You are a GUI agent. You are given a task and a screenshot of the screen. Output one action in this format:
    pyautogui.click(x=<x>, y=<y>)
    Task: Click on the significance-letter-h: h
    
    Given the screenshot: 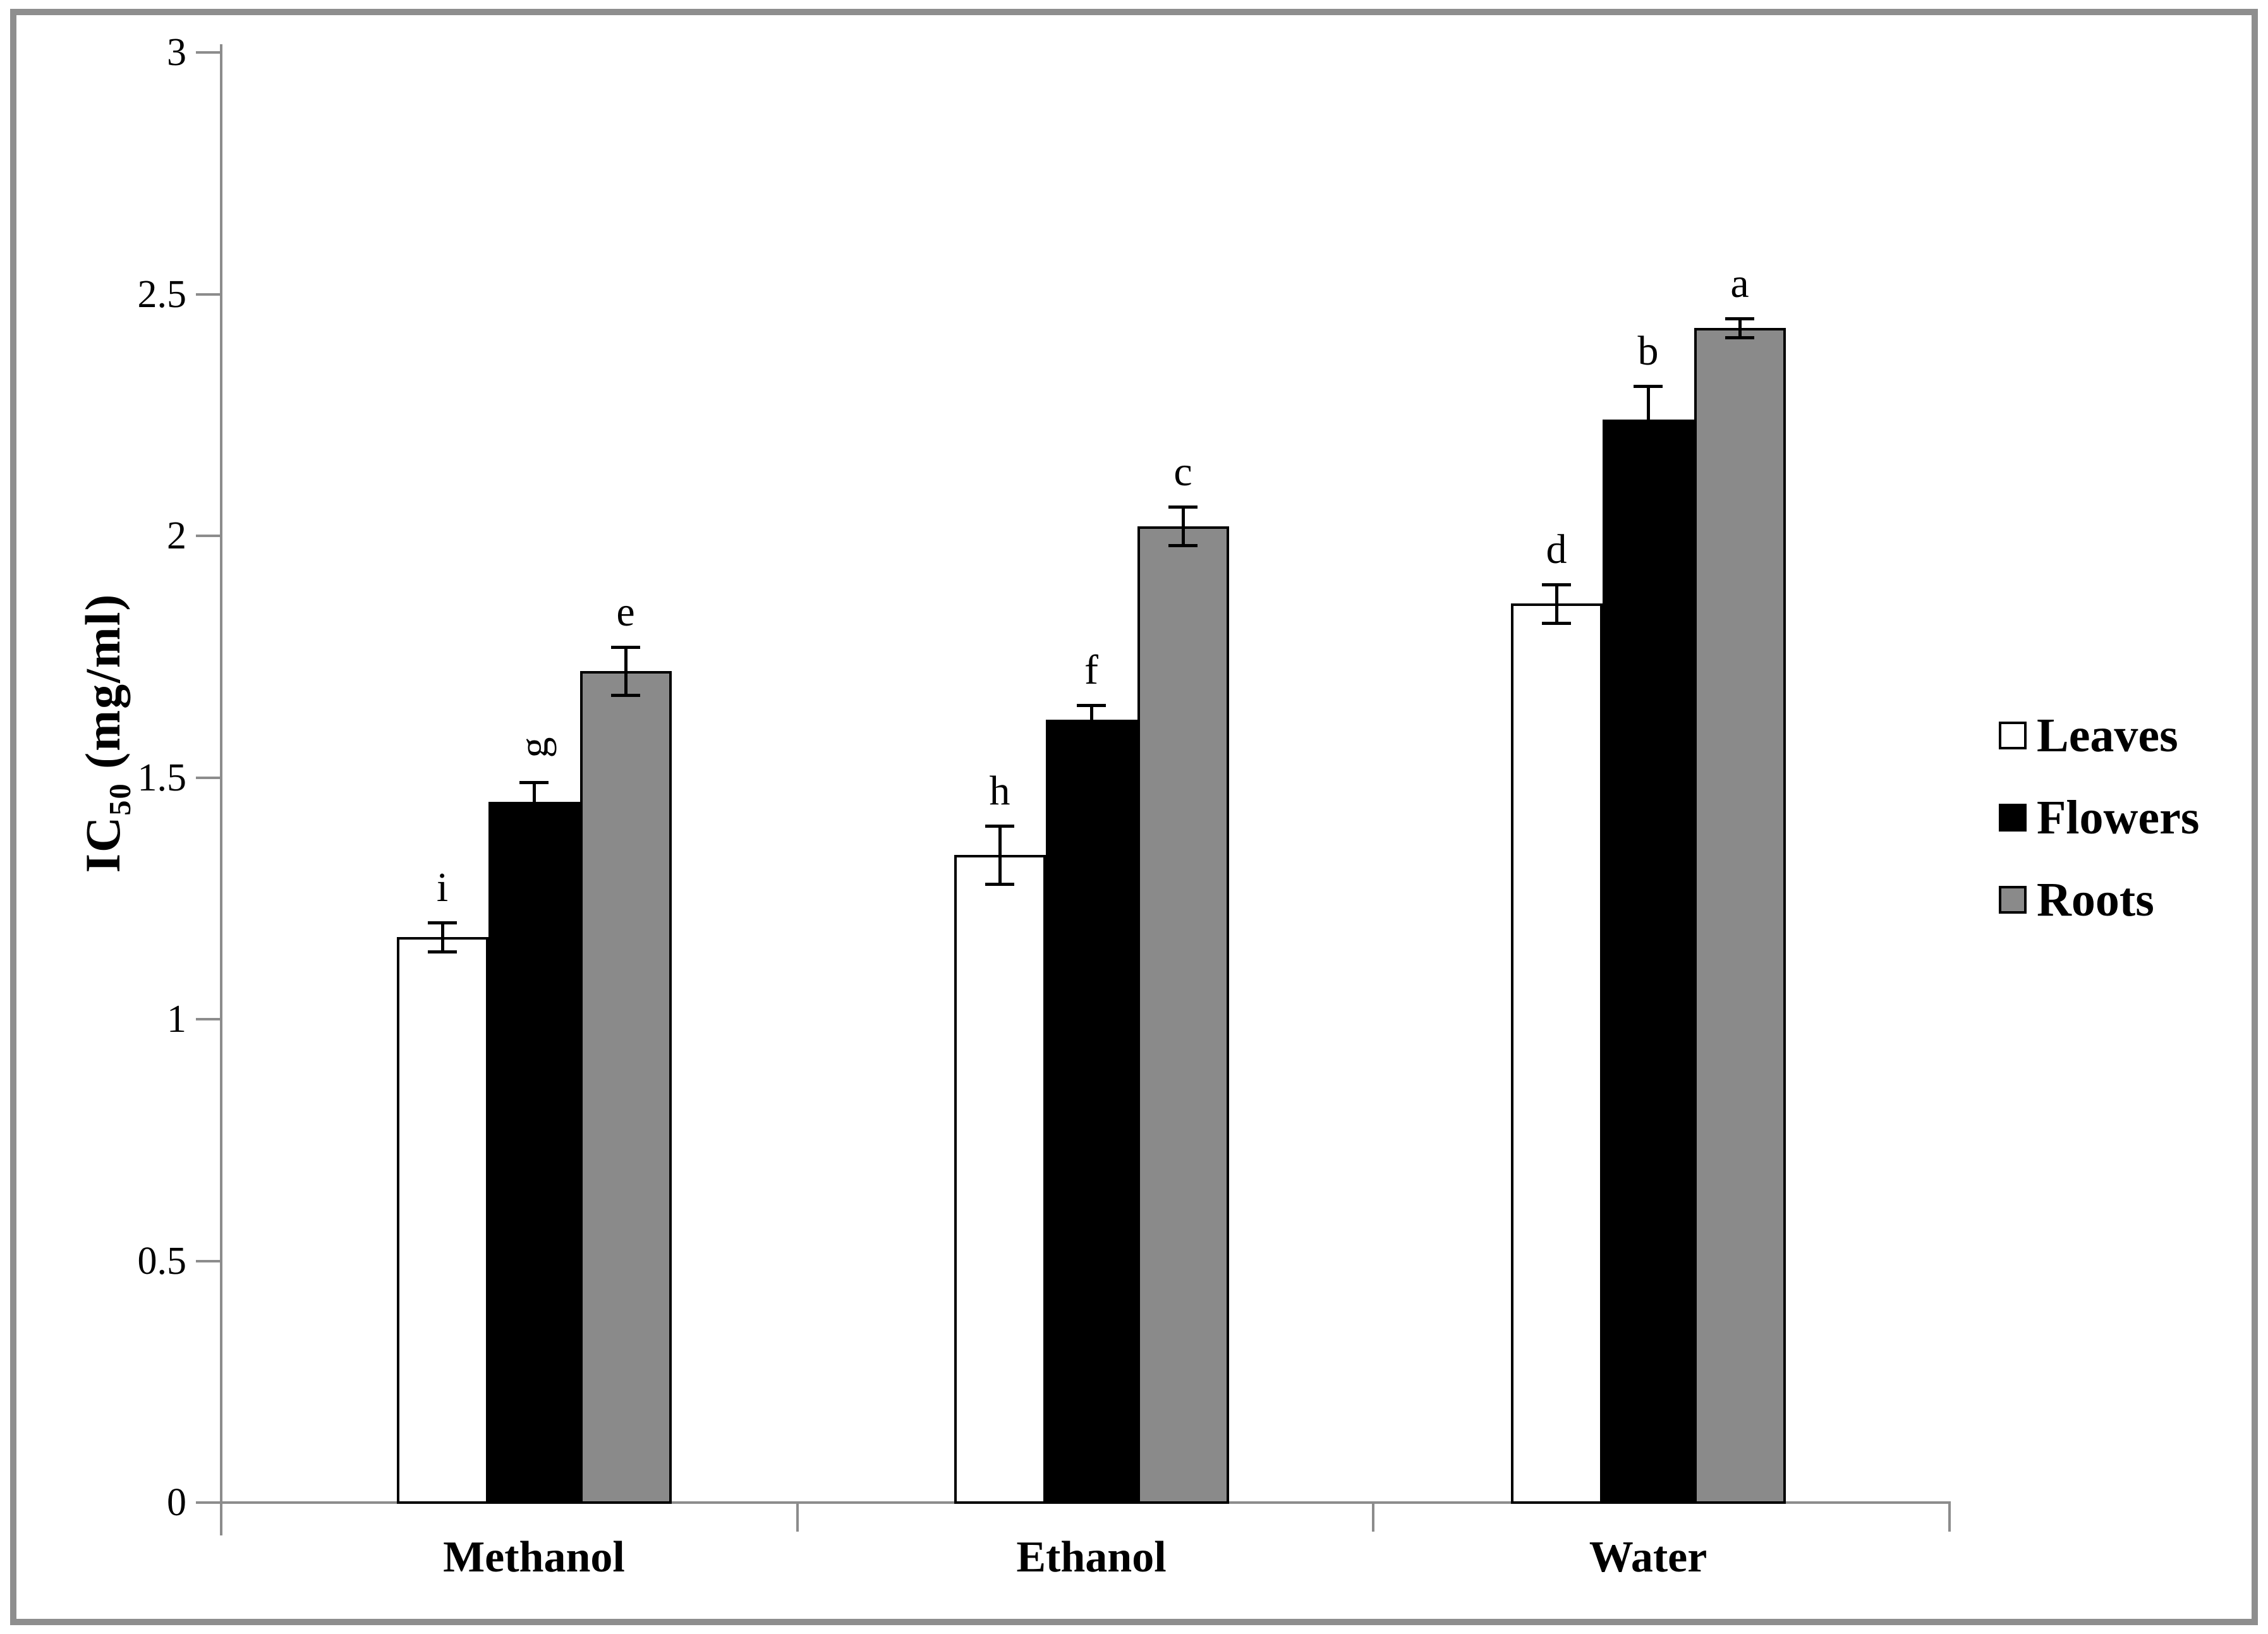 What is the action you would take?
    pyautogui.click(x=999, y=791)
    